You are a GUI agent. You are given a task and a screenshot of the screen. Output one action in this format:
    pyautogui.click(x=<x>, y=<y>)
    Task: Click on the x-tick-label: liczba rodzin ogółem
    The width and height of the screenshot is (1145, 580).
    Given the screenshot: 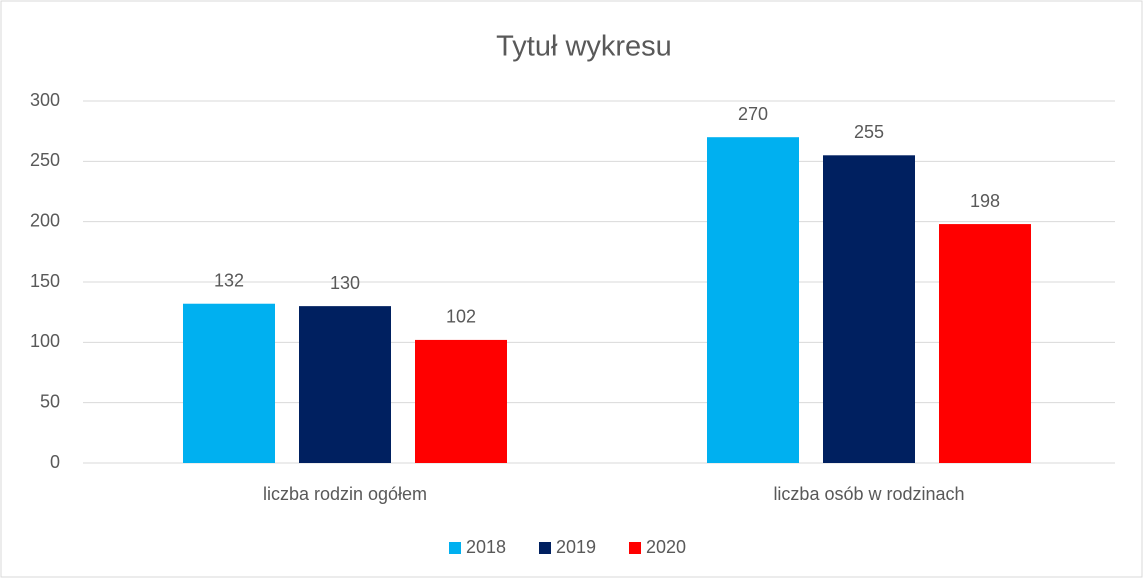 What is the action you would take?
    pyautogui.click(x=345, y=494)
    